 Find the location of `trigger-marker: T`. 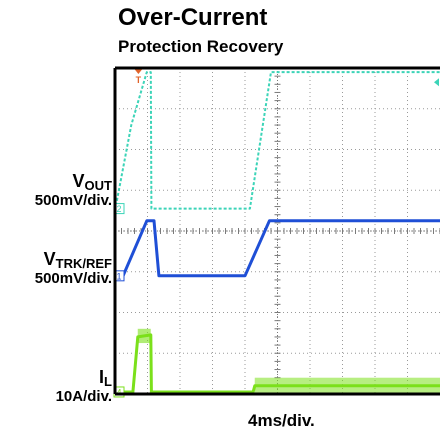

trigger-marker: T is located at coordinates (138, 77).